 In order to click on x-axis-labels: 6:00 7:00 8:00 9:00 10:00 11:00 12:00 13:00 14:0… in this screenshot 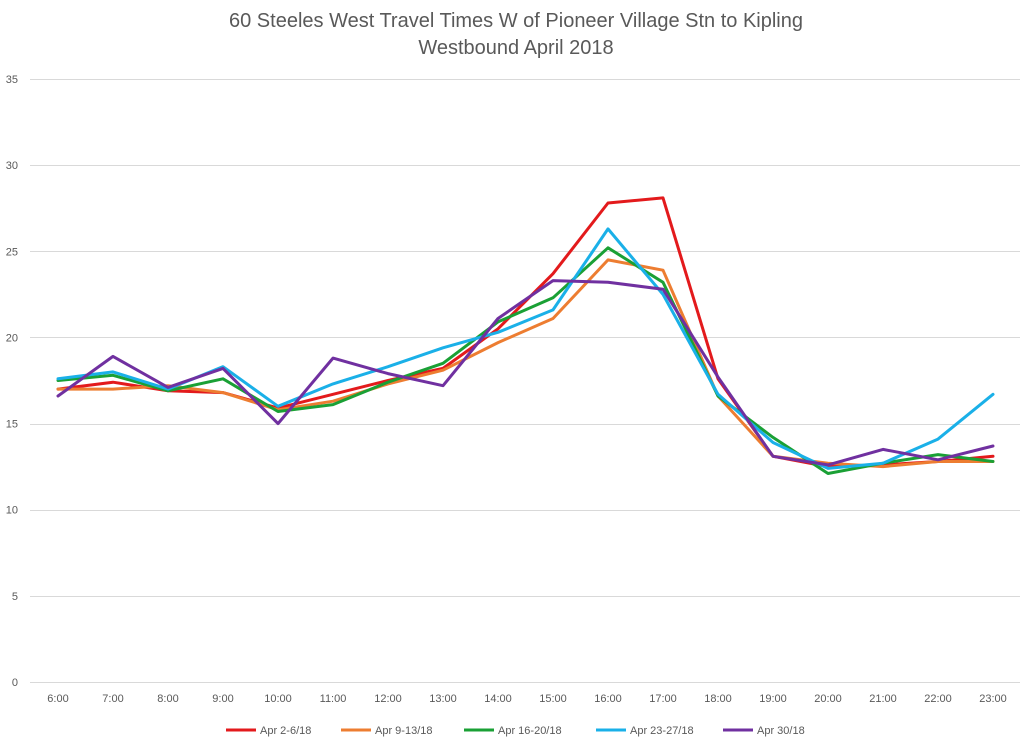, I will do `click(526, 699)`.